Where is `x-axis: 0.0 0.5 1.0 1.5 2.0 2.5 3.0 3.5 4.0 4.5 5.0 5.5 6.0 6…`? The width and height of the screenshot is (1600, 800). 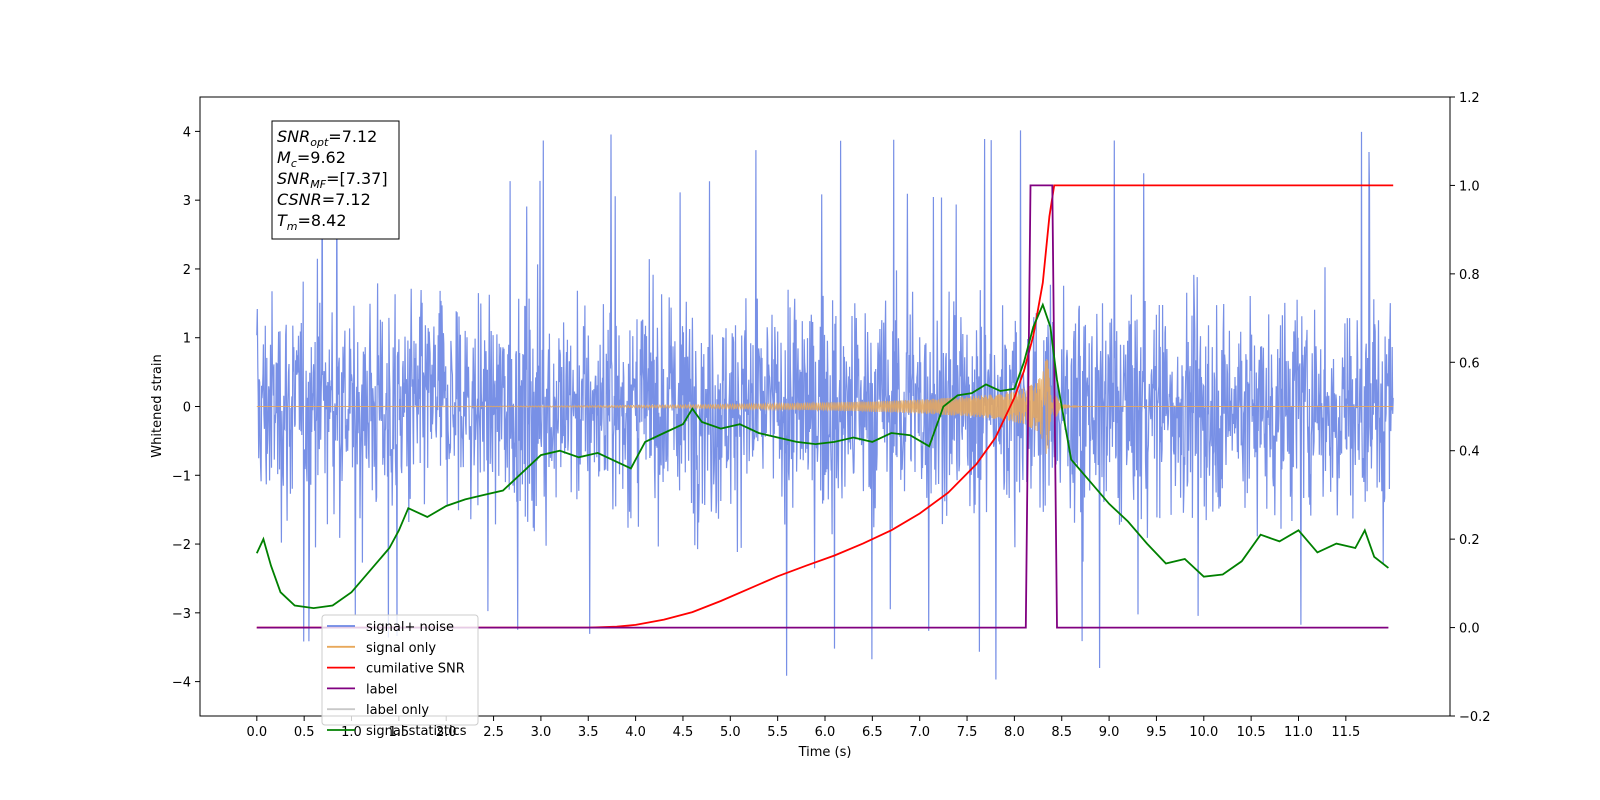 x-axis: 0.0 0.5 1.0 1.5 2.0 2.5 3.0 3.5 4.0 4.5 5.0 5.5 6.0 6… is located at coordinates (803, 728).